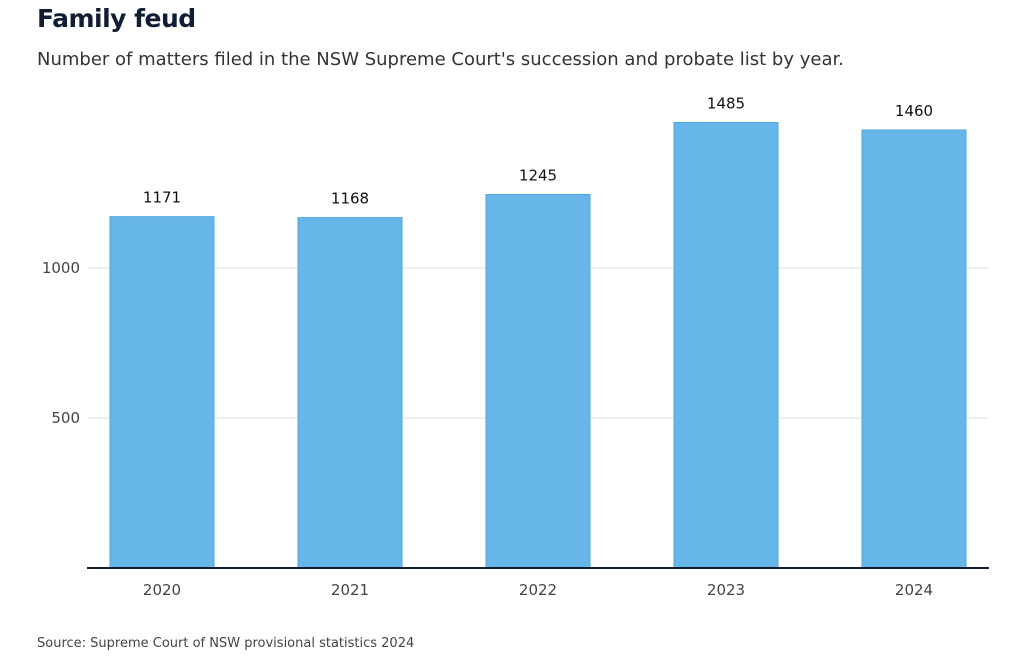  What do you see at coordinates (162, 198) in the screenshot?
I see `data-label: 1171` at bounding box center [162, 198].